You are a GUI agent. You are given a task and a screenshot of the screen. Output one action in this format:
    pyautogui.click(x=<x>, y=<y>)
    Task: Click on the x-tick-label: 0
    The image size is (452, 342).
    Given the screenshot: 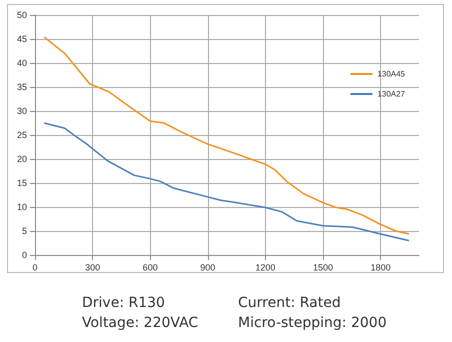 What is the action you would take?
    pyautogui.click(x=35, y=267)
    